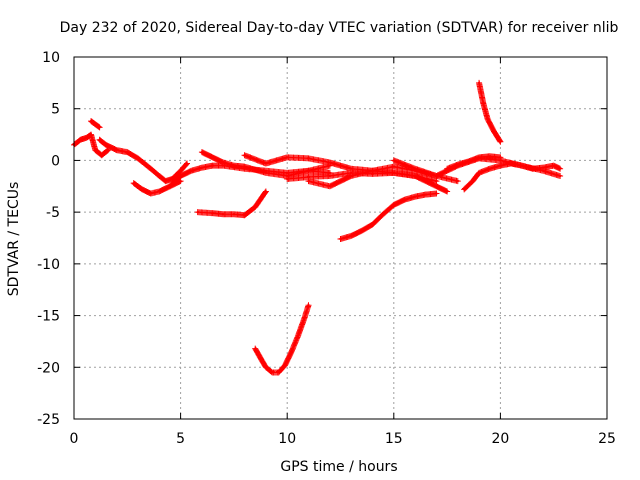 The image size is (640, 480). Describe the element at coordinates (53, 213) in the screenshot. I see `y-tick-label: -5` at that location.